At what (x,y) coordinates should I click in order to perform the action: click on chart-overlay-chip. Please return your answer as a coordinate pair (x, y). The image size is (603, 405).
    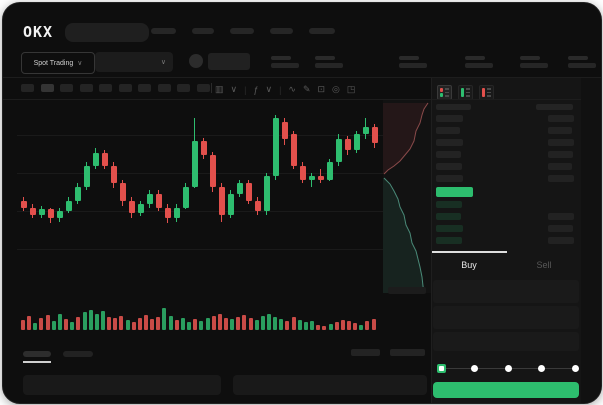
    Looking at the image, I should click on (407, 290).